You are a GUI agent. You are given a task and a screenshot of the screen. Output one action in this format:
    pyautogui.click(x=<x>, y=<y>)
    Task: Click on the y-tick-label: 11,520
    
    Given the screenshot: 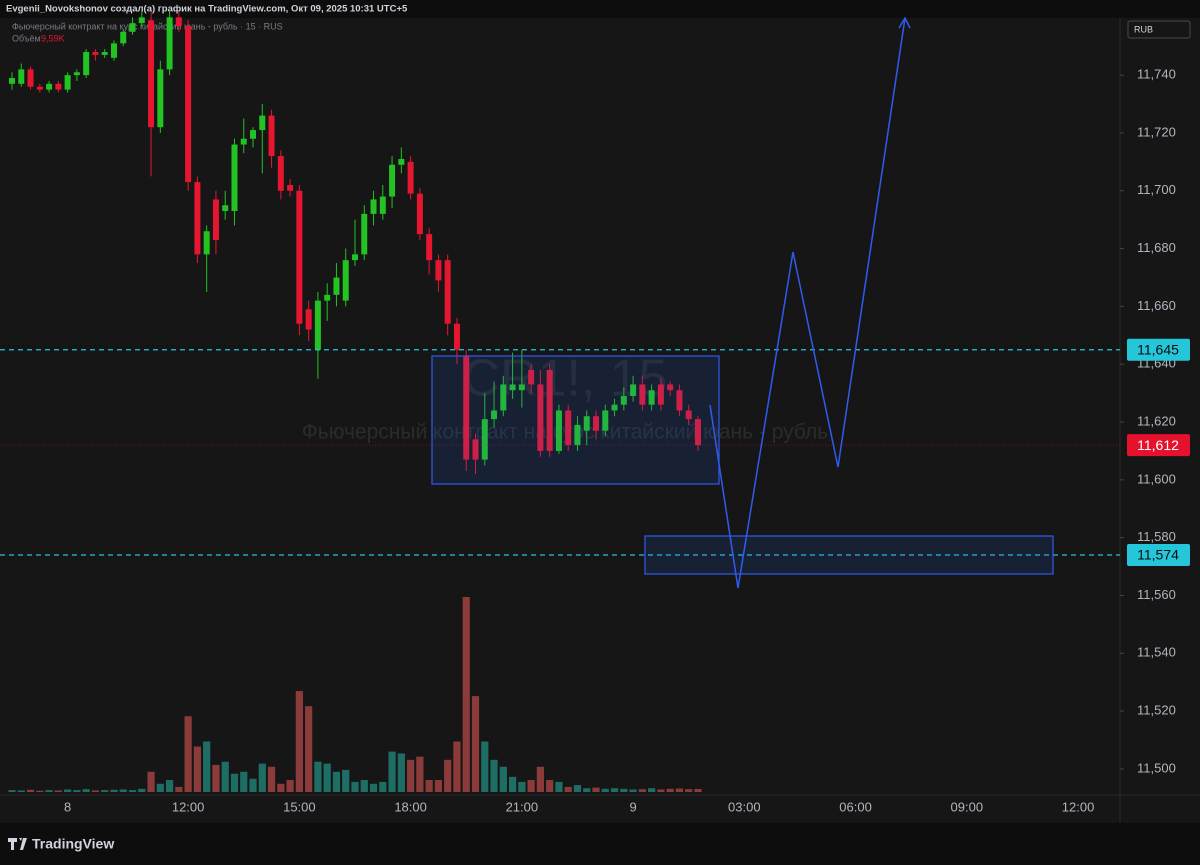 What is the action you would take?
    pyautogui.click(x=1156, y=710)
    